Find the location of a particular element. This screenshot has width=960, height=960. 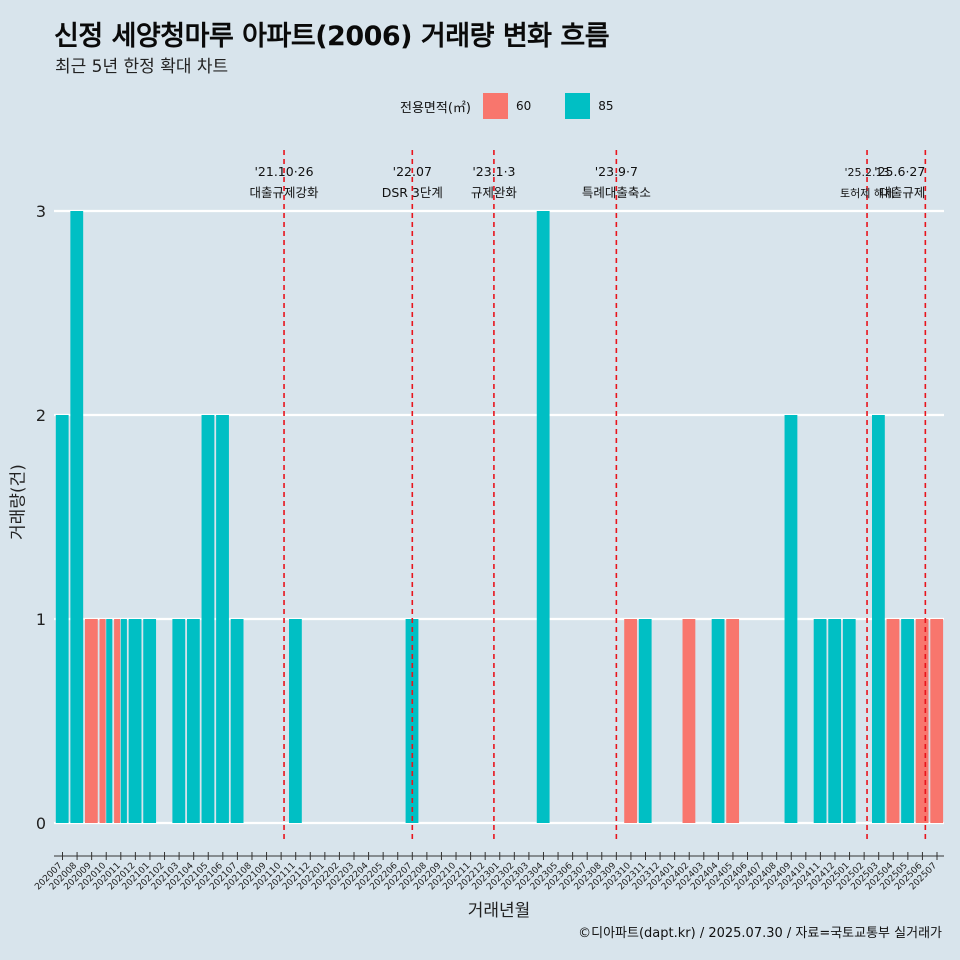

event-label-0: 대출규제강화 is located at coordinates (285, 192).